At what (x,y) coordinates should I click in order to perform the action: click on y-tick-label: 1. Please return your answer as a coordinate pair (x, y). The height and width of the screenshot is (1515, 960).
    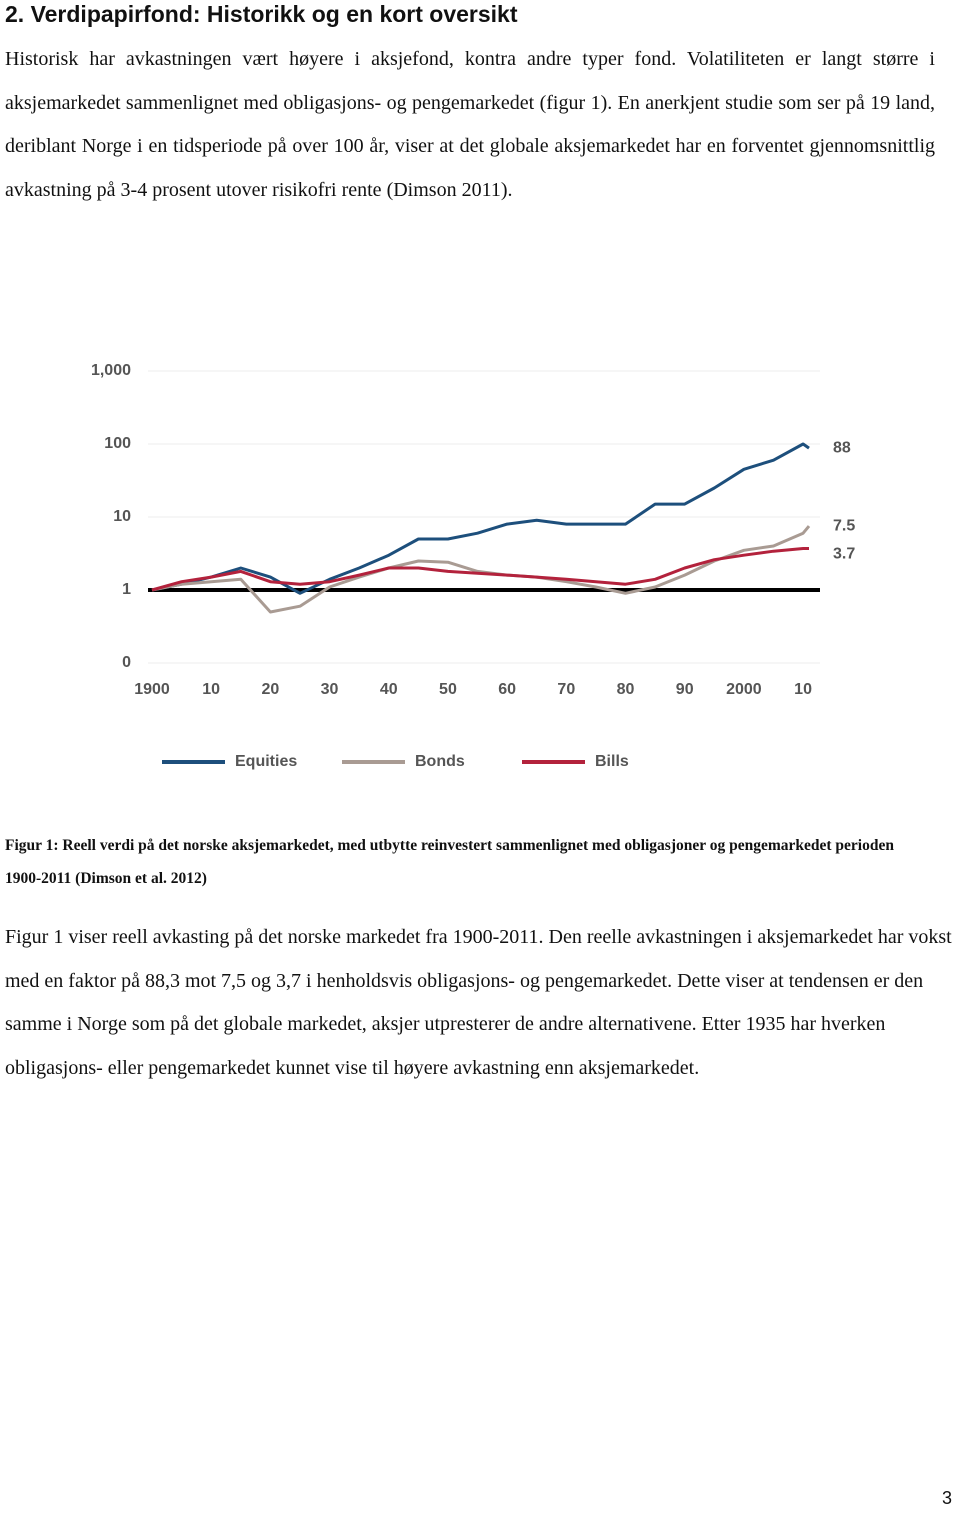
    Looking at the image, I should click on (126, 589).